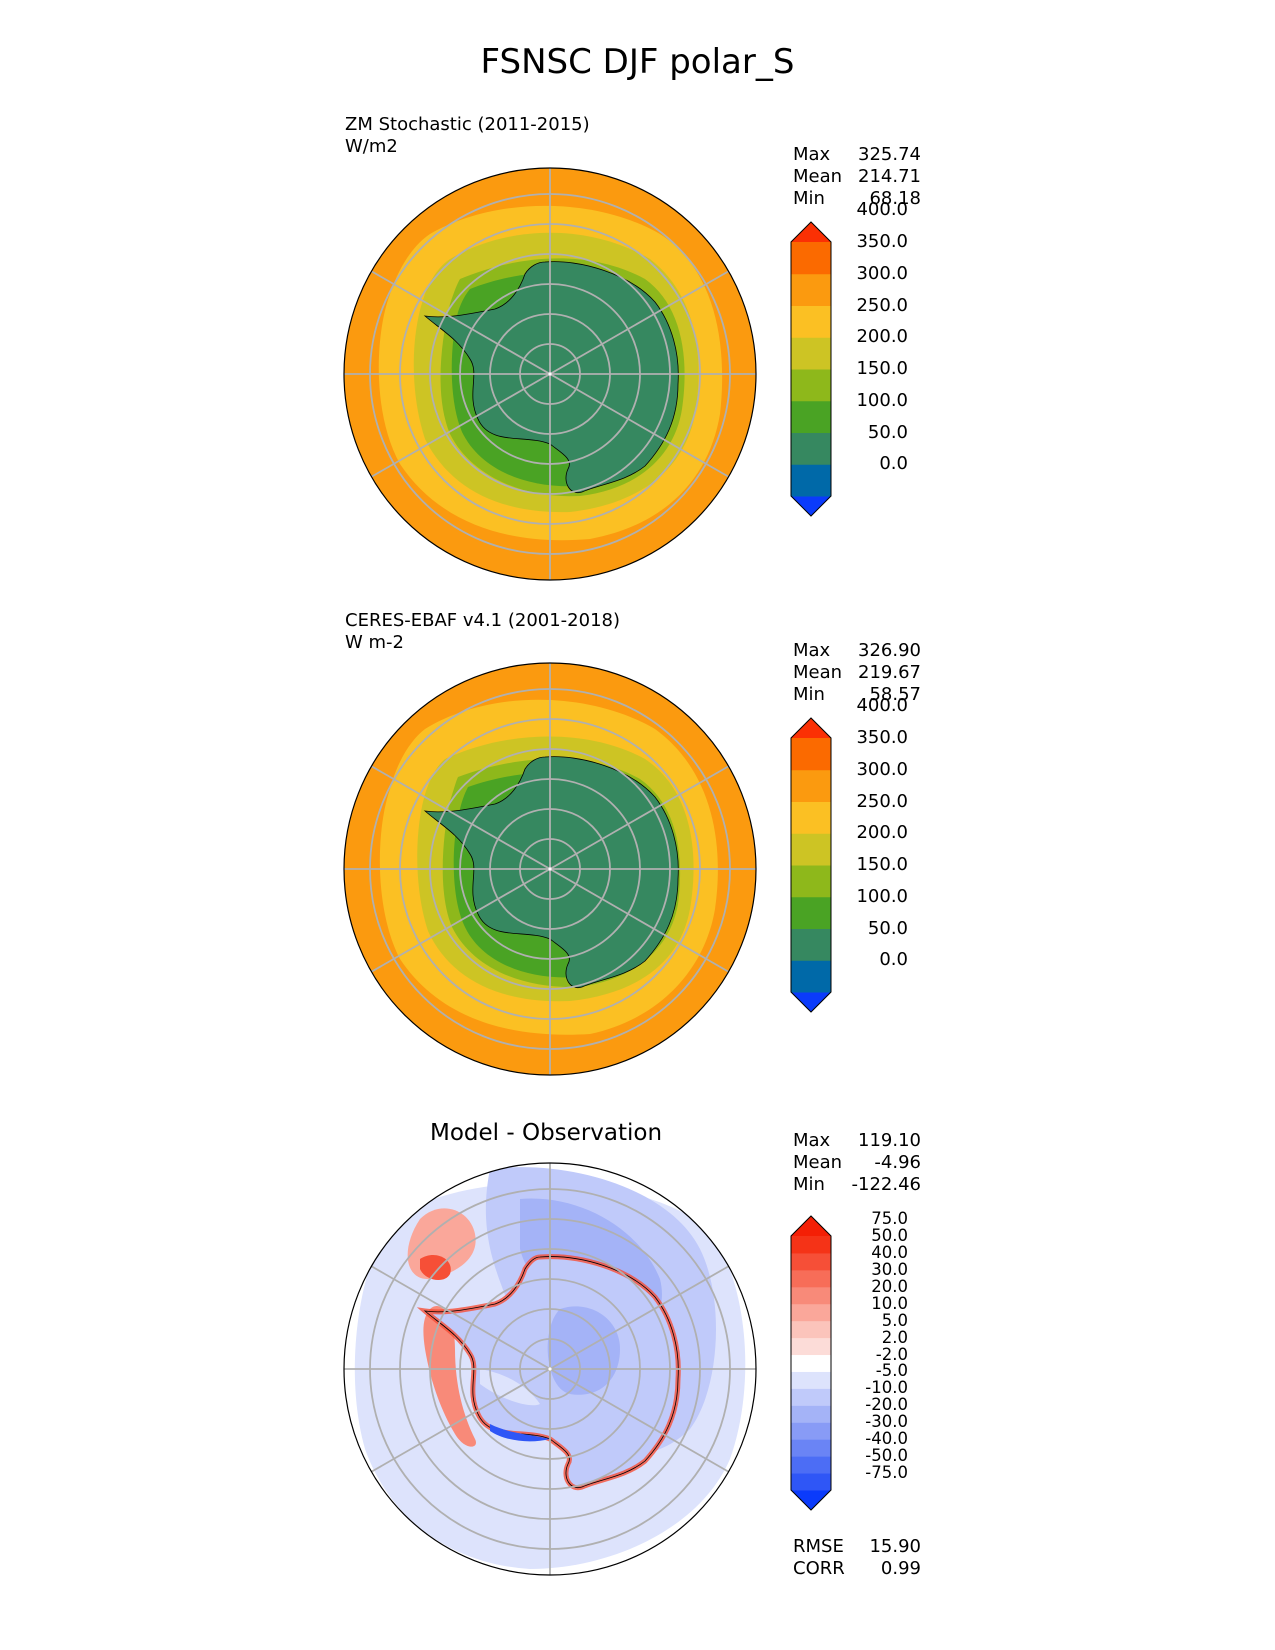  What do you see at coordinates (889, 1219) in the screenshot?
I see `colorbar-tick-label: 75.0` at bounding box center [889, 1219].